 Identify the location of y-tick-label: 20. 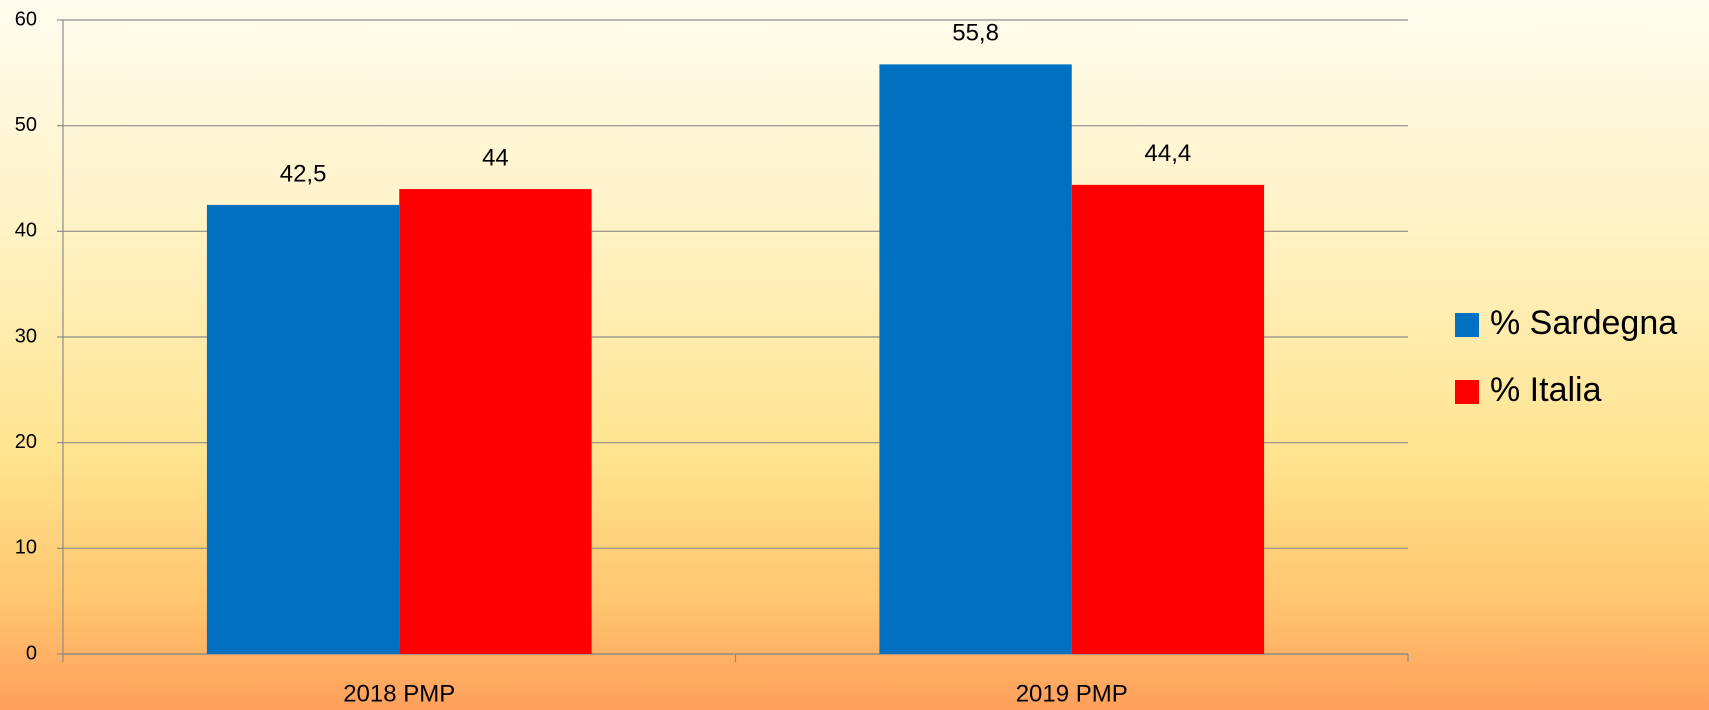
(26, 442).